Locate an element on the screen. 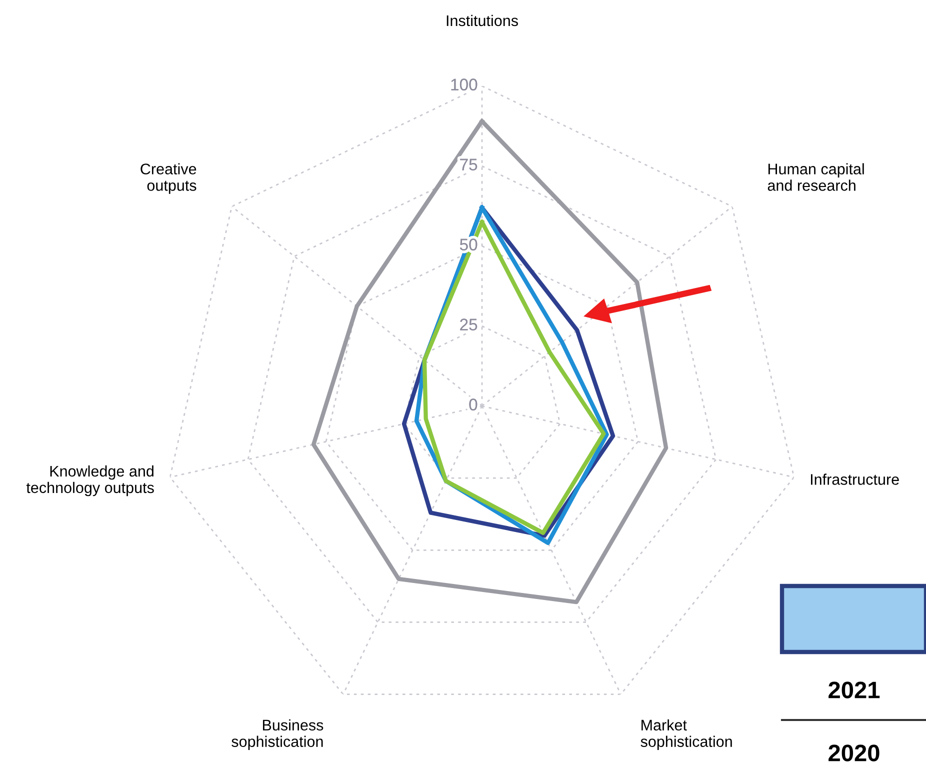 The height and width of the screenshot is (778, 926). text: 2020 is located at coordinates (854, 753).